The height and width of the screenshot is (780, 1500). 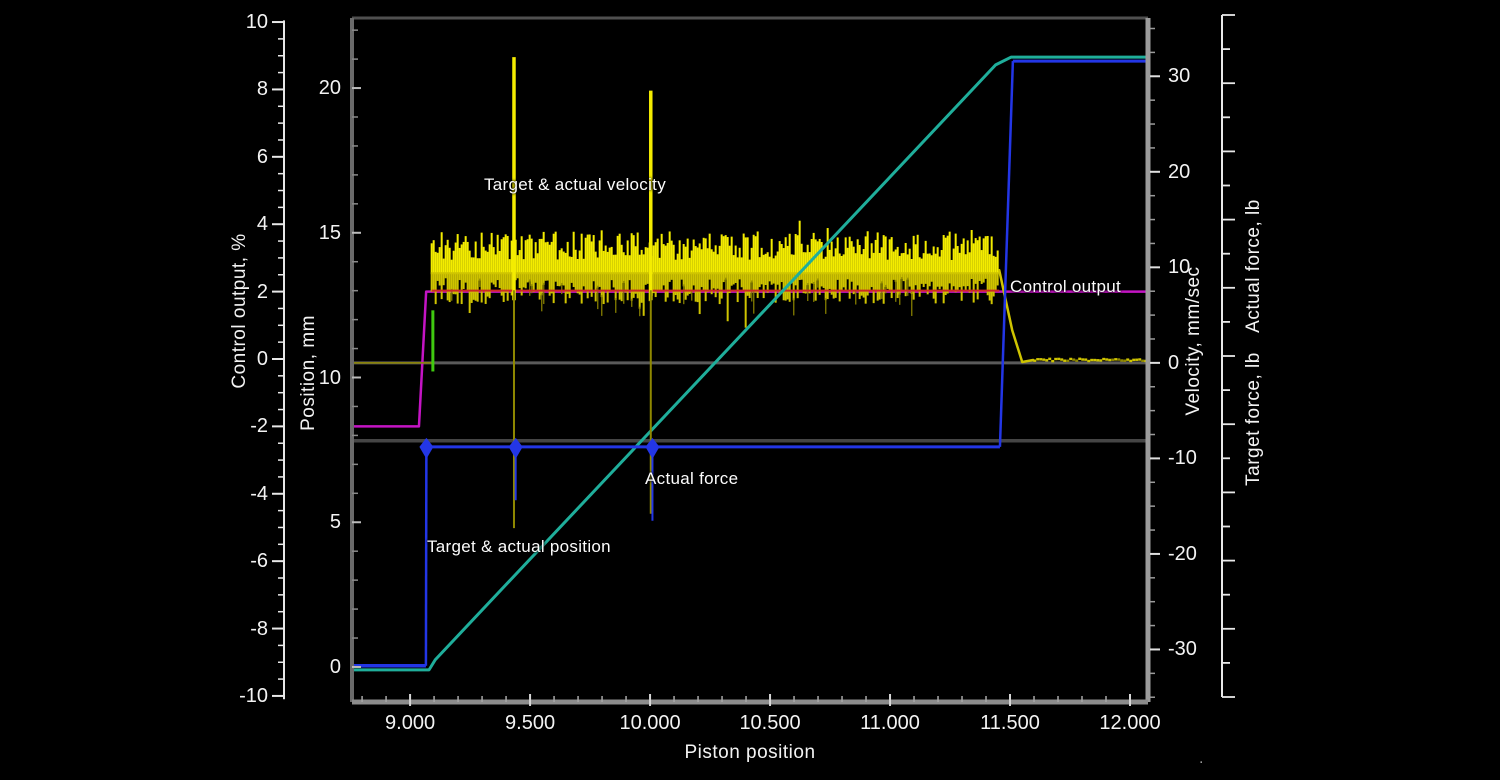 I want to click on tick-label: 15, so click(x=329, y=232).